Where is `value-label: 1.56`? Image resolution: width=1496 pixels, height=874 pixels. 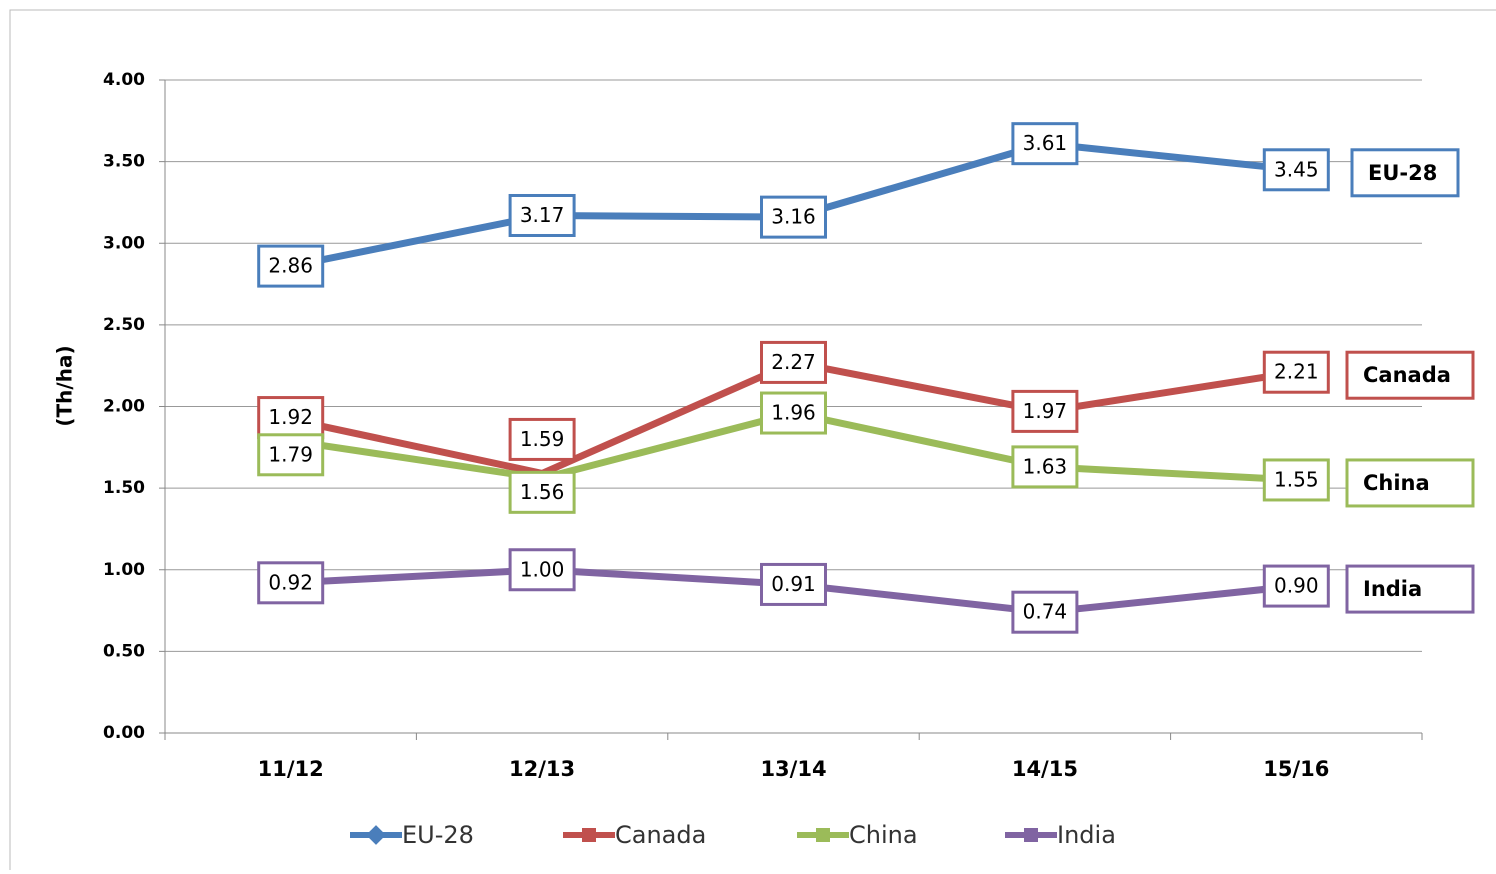 value-label: 1.56 is located at coordinates (542, 492).